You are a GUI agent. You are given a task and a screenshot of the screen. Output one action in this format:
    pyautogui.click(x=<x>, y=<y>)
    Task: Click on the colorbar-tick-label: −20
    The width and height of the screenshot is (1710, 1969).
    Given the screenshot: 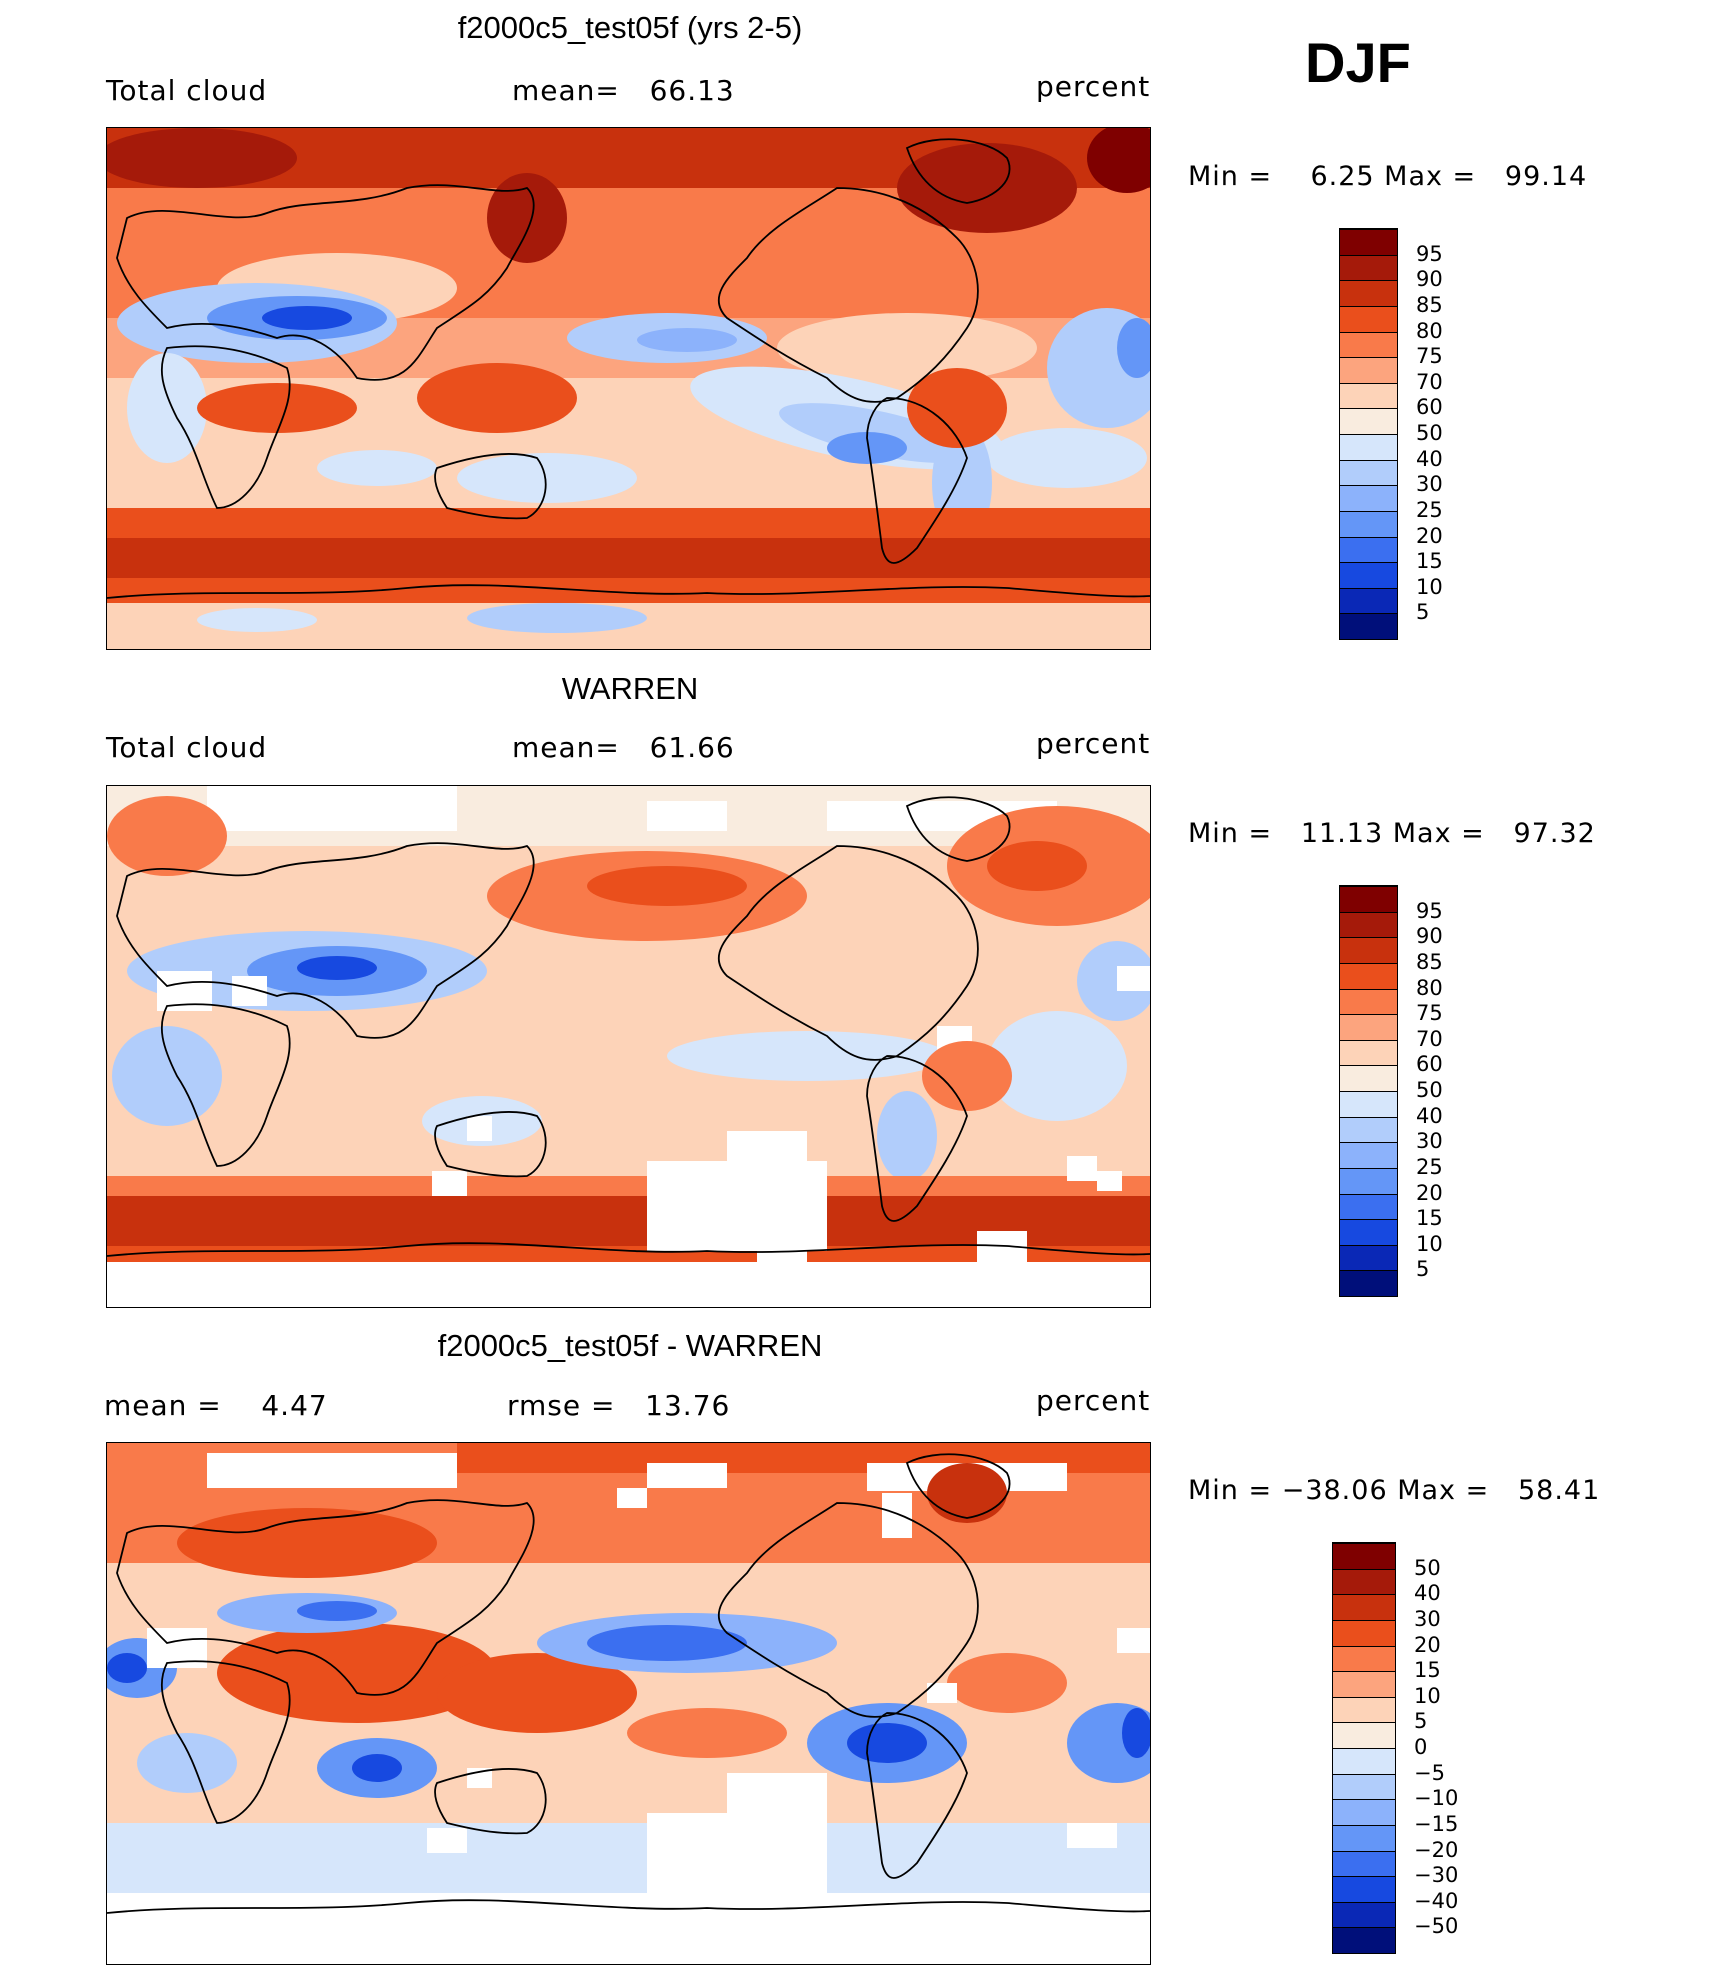 What is the action you would take?
    pyautogui.click(x=1436, y=1849)
    